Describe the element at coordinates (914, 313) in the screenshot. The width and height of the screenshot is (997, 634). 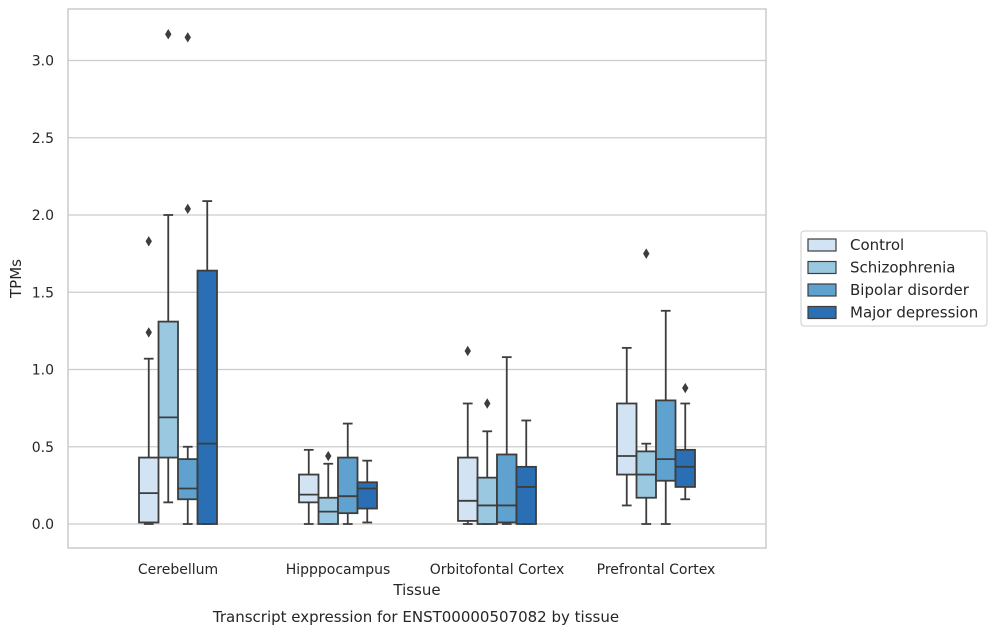
I see `legend-label: Major depression` at that location.